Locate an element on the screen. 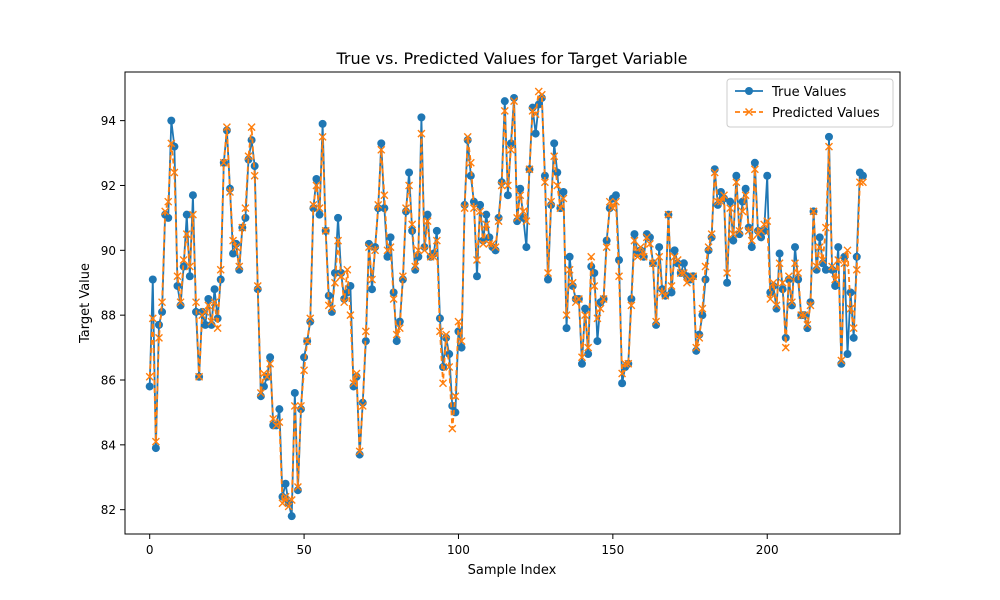  legend-true-marker is located at coordinates (749, 91).